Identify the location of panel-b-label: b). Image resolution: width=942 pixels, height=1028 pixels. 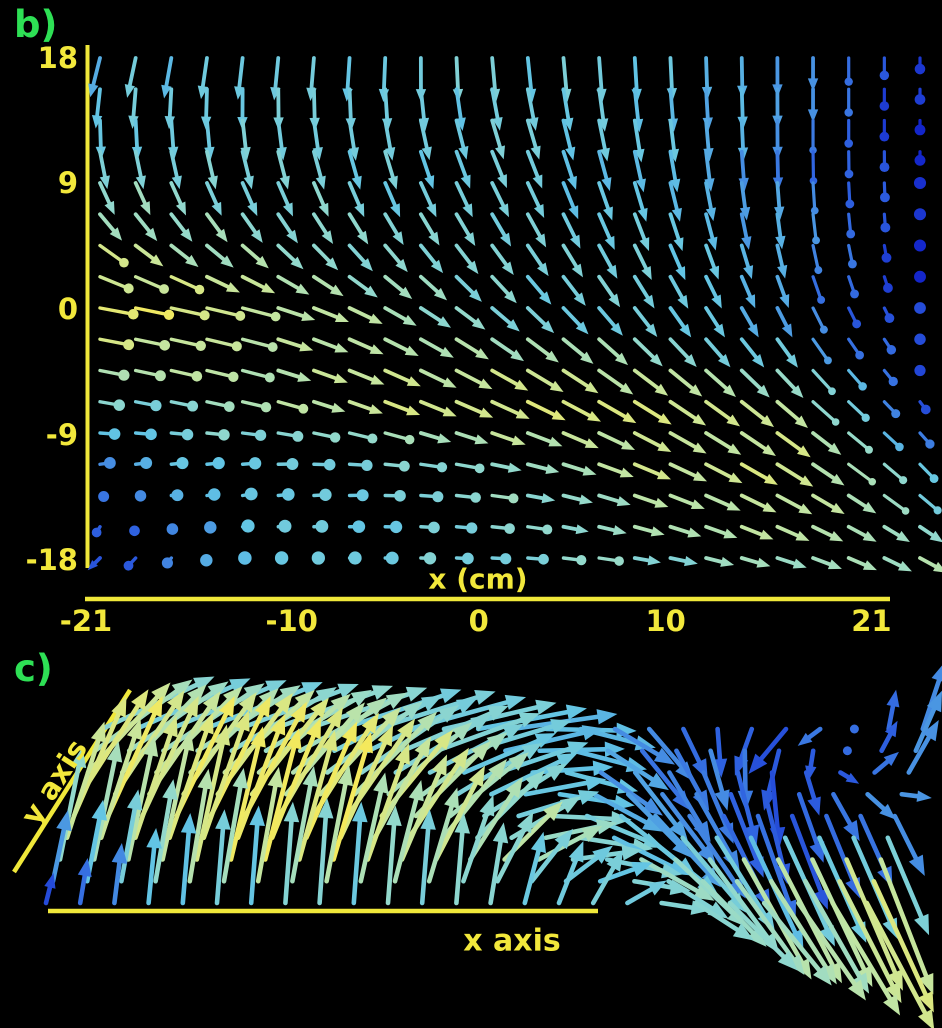
(36, 24).